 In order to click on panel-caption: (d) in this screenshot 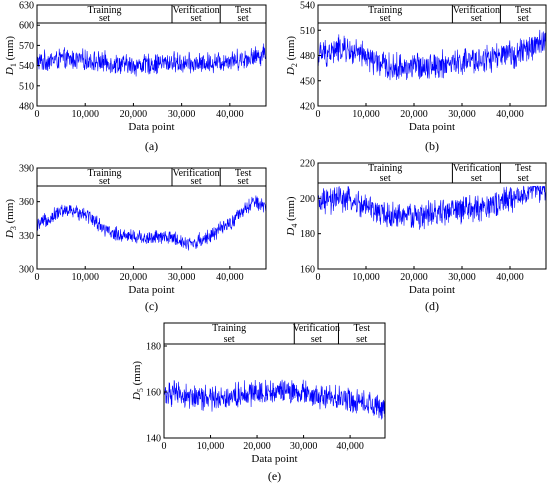, I will do `click(432, 306)`.